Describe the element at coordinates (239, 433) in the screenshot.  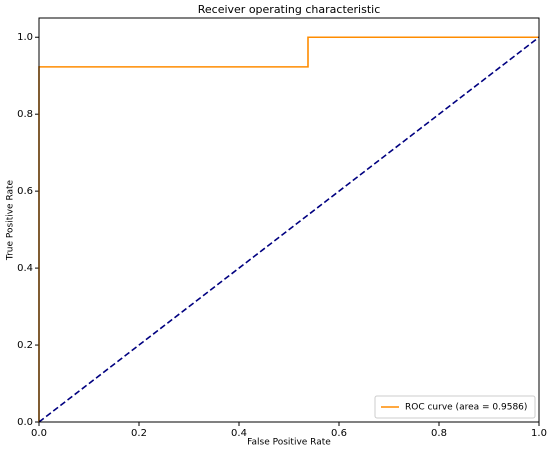
I see `x-tick-label: 0.4` at that location.